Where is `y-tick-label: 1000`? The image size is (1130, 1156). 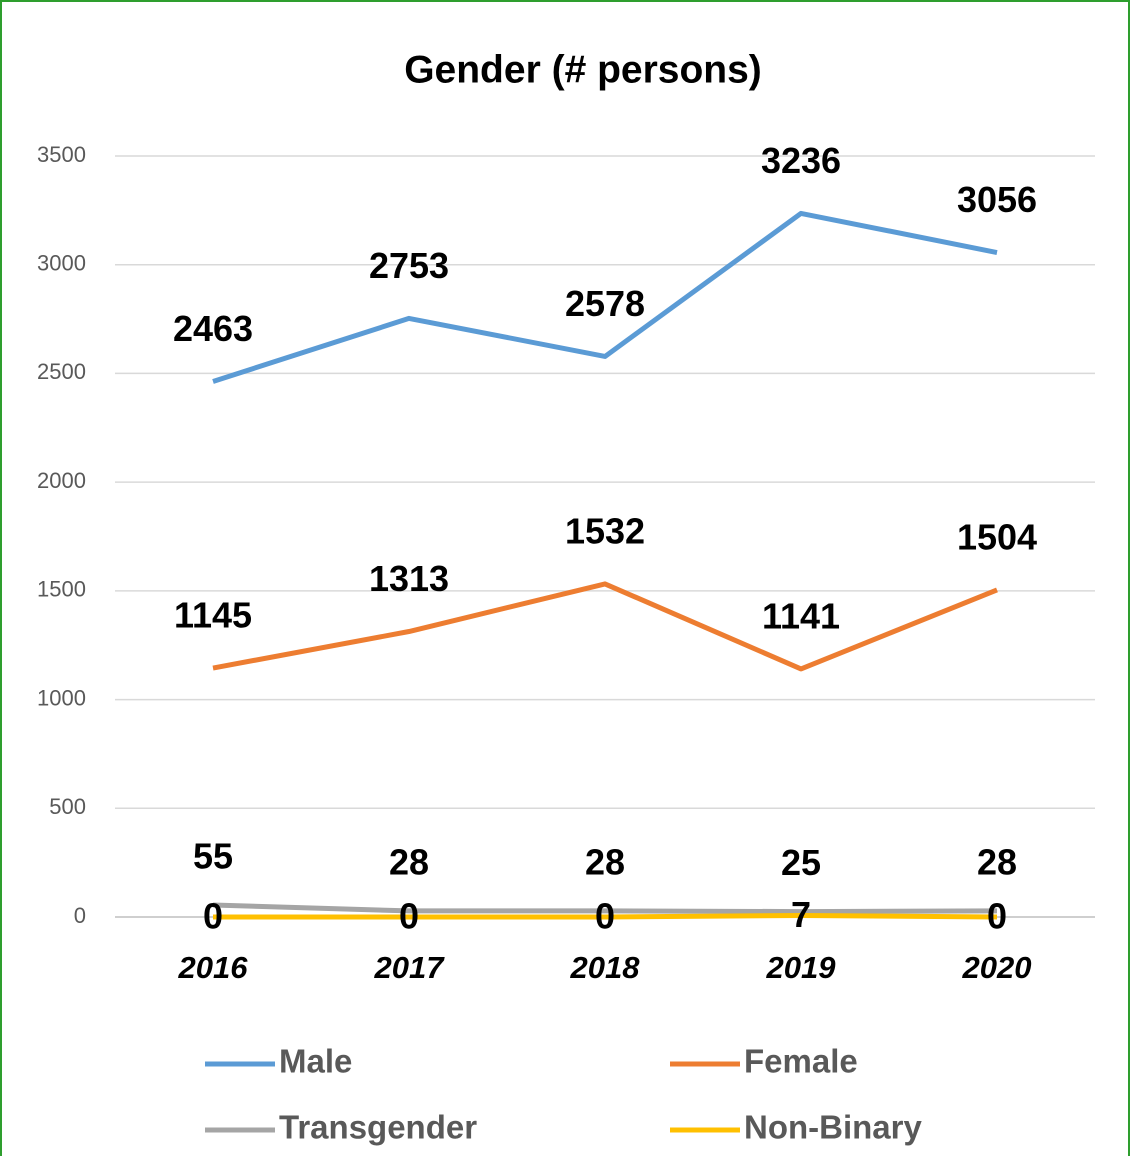 y-tick-label: 1000 is located at coordinates (61, 697).